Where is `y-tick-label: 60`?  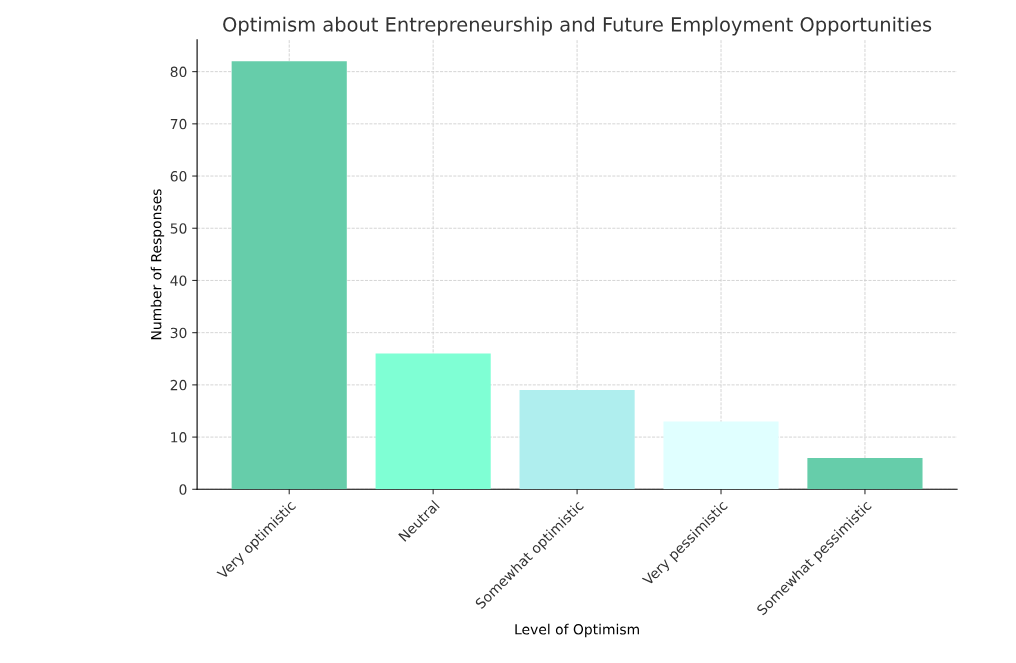
y-tick-label: 60 is located at coordinates (178, 176).